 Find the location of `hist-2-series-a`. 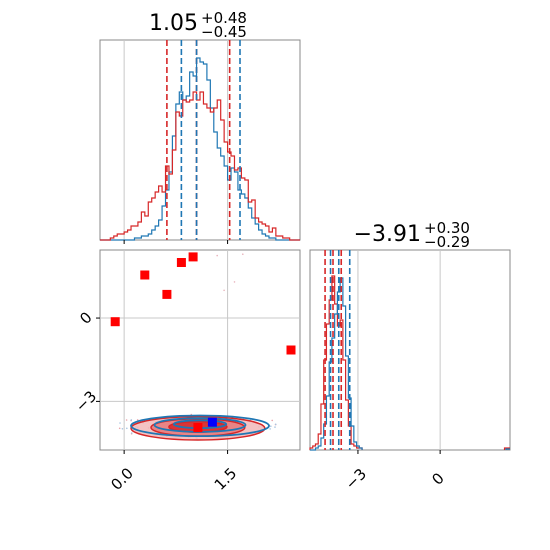

hist-2-series-a is located at coordinates (336, 362).